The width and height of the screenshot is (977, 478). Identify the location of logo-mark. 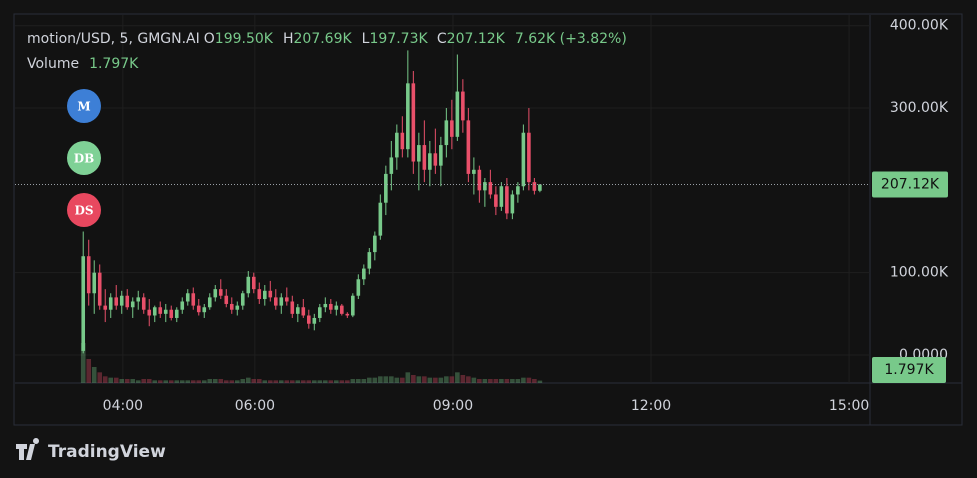
(28, 448).